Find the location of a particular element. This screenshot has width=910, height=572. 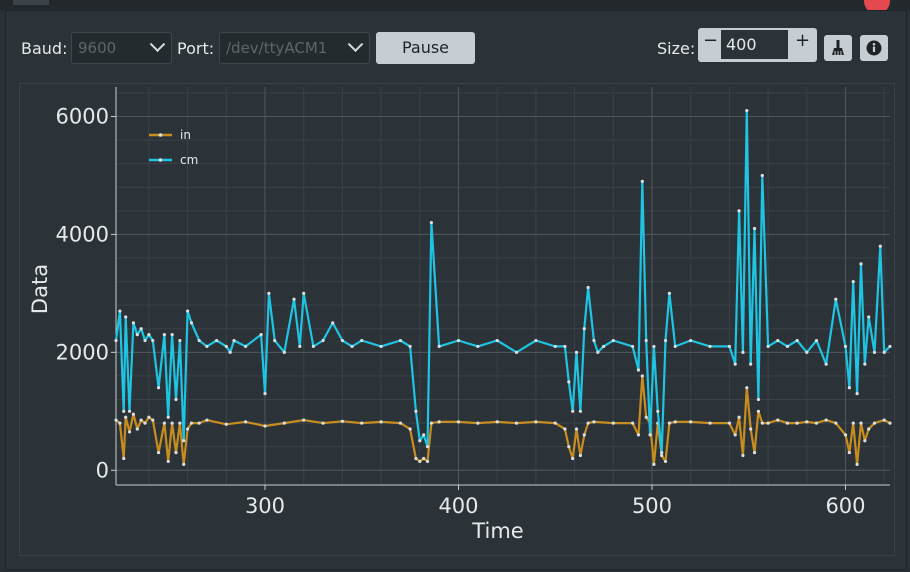

port-label: Port: is located at coordinates (196, 48).